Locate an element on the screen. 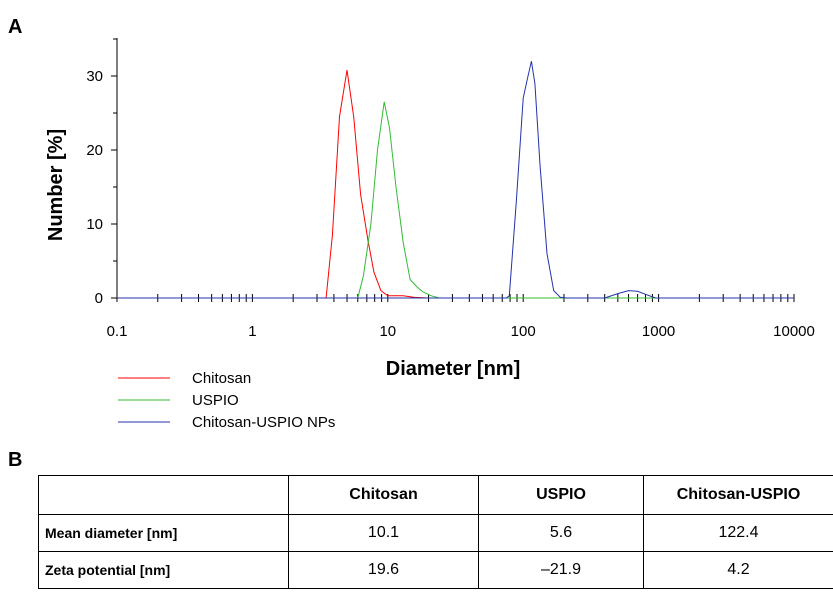  table-cell: 4.2 is located at coordinates (738, 570).